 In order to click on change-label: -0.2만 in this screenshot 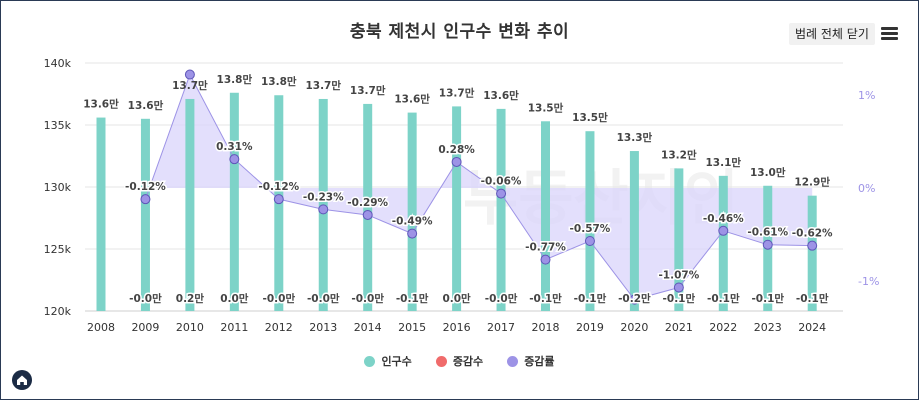, I will do `click(634, 298)`.